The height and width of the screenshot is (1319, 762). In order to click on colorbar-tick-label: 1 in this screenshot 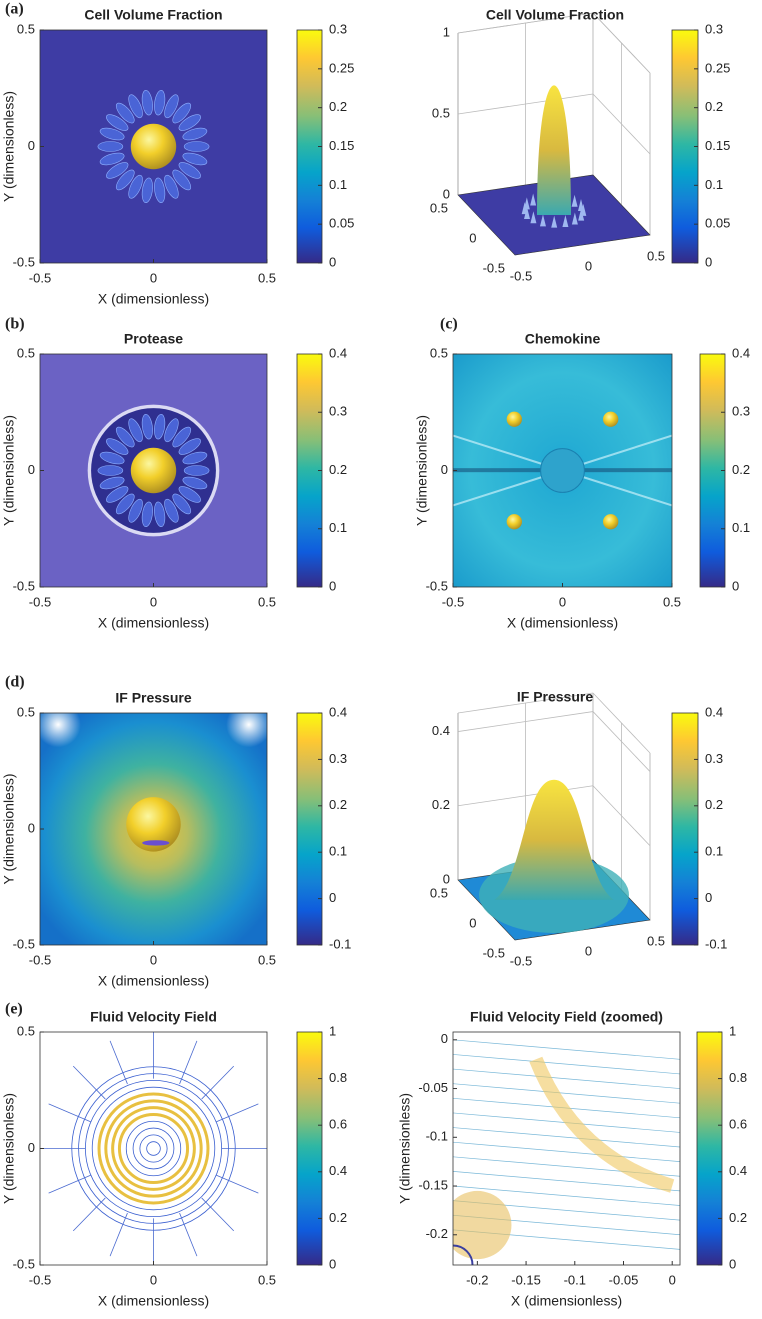, I will do `click(732, 1030)`.